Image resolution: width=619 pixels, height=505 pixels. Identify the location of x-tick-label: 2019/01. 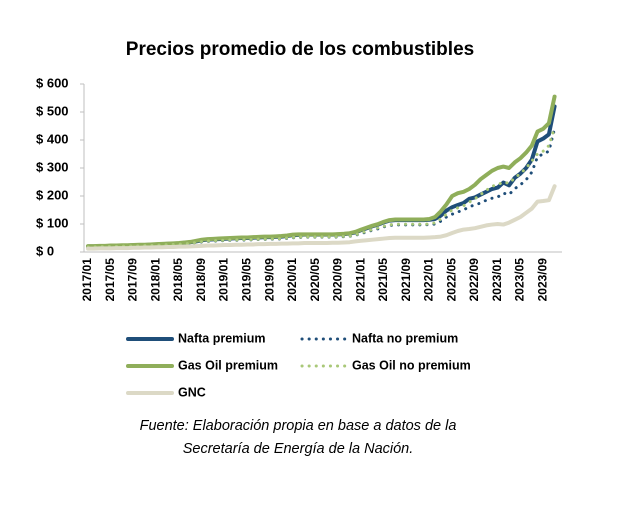
(224, 280).